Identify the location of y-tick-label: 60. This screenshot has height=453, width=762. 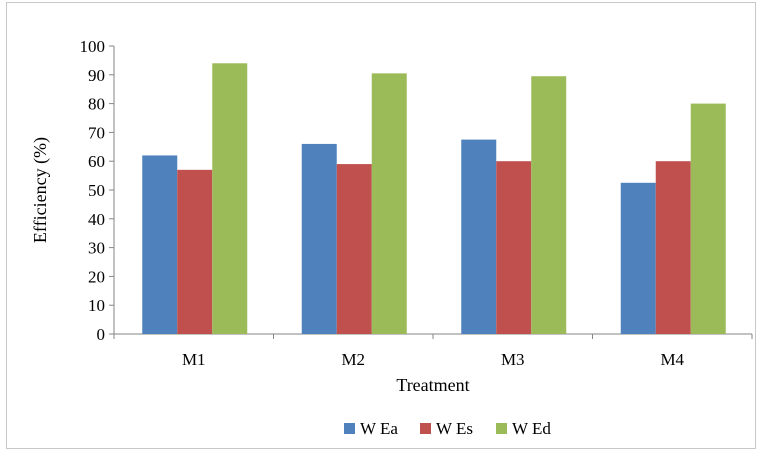
(96, 161).